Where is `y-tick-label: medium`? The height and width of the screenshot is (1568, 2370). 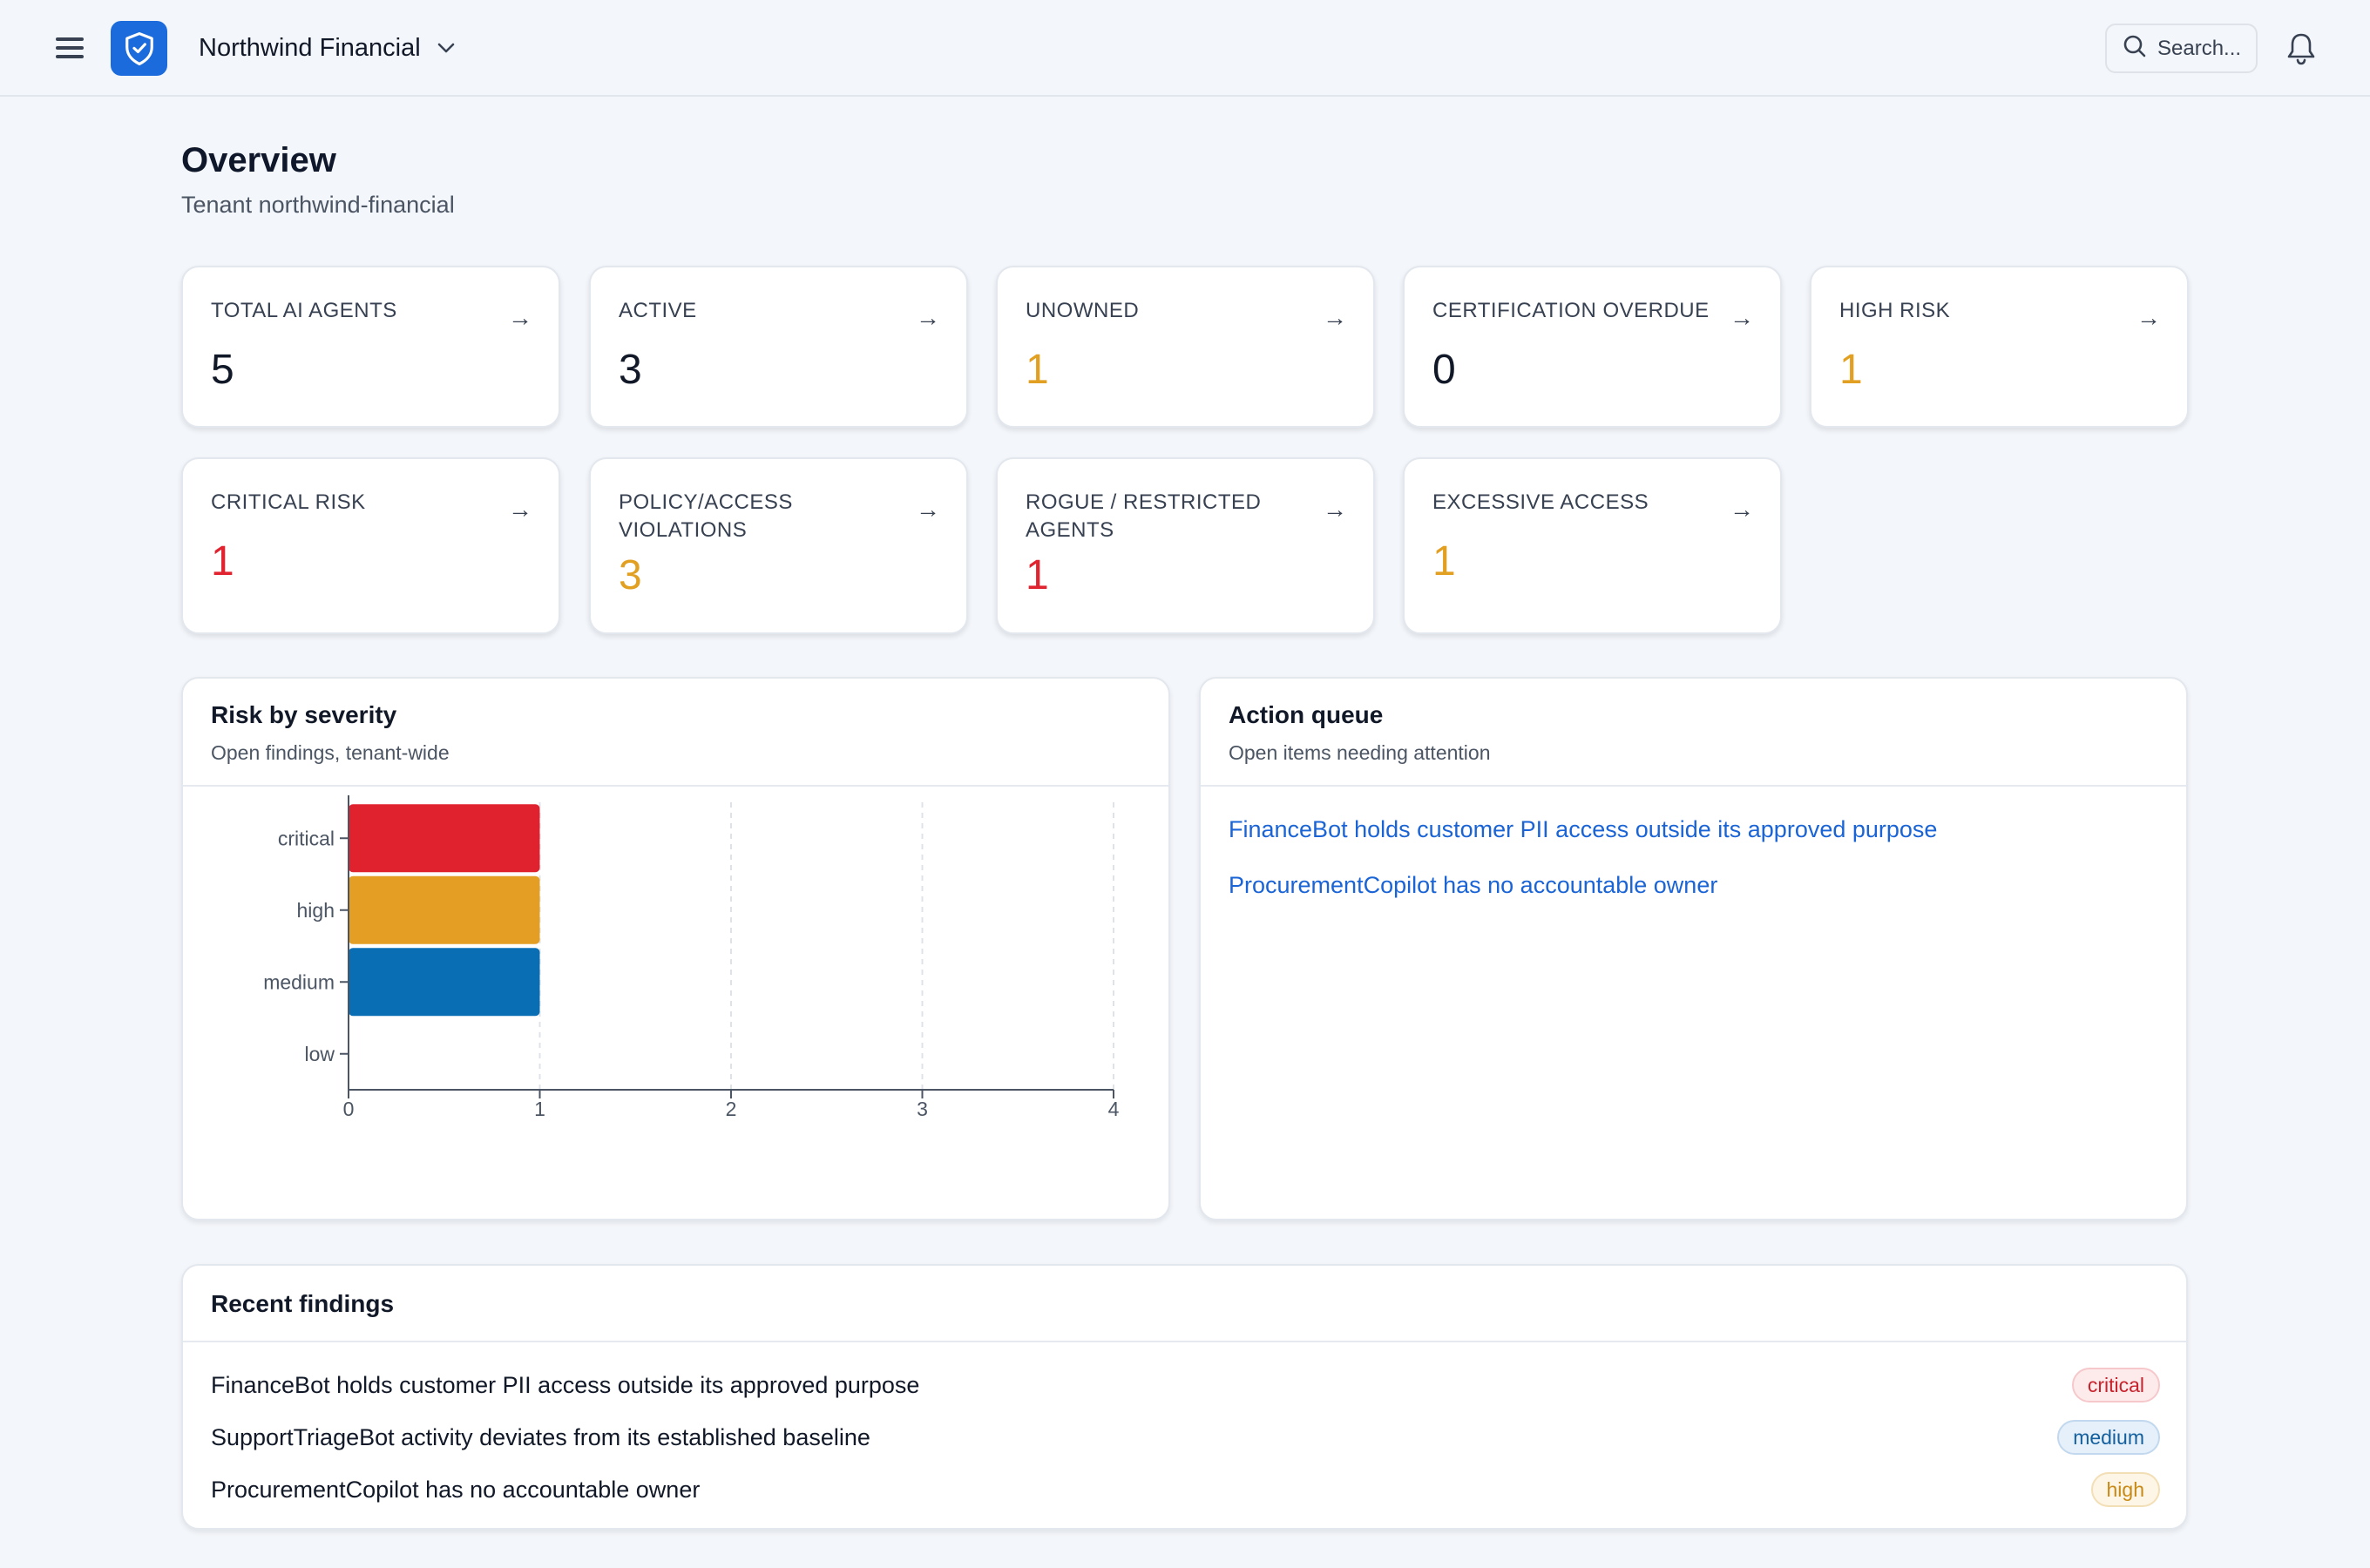
y-tick-label: medium is located at coordinates (299, 982).